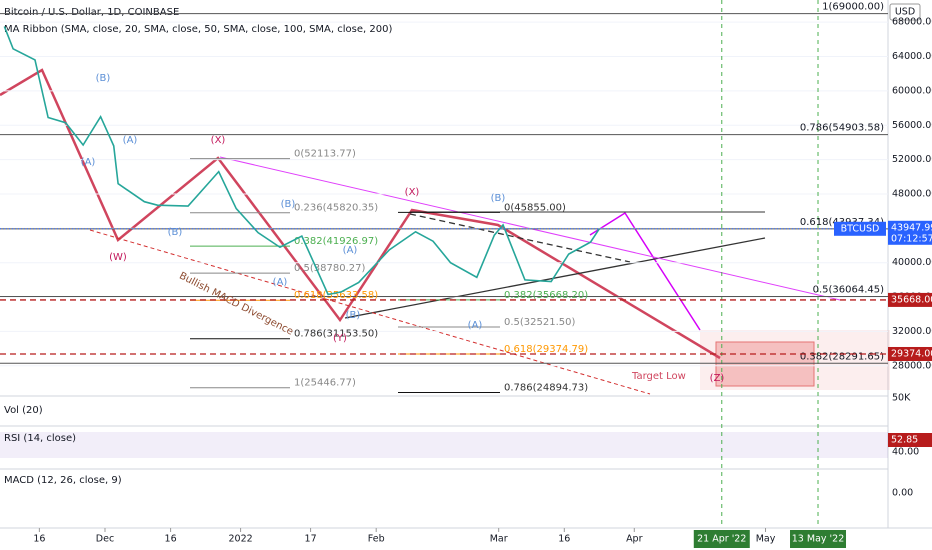 This screenshot has width=932, height=550. I want to click on y-tick-label: 68000.00, so click(912, 22).